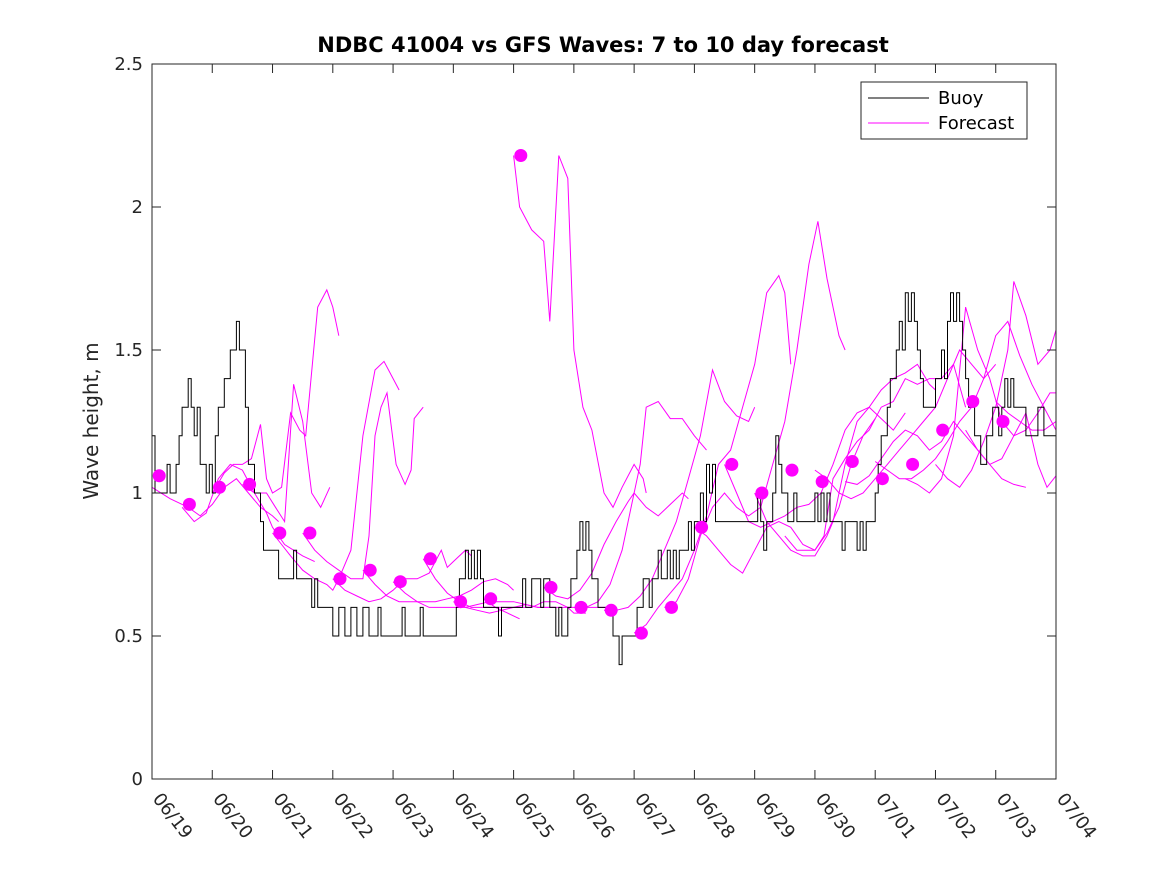  Describe the element at coordinates (137, 207) in the screenshot. I see `y-tick-label: 2` at that location.